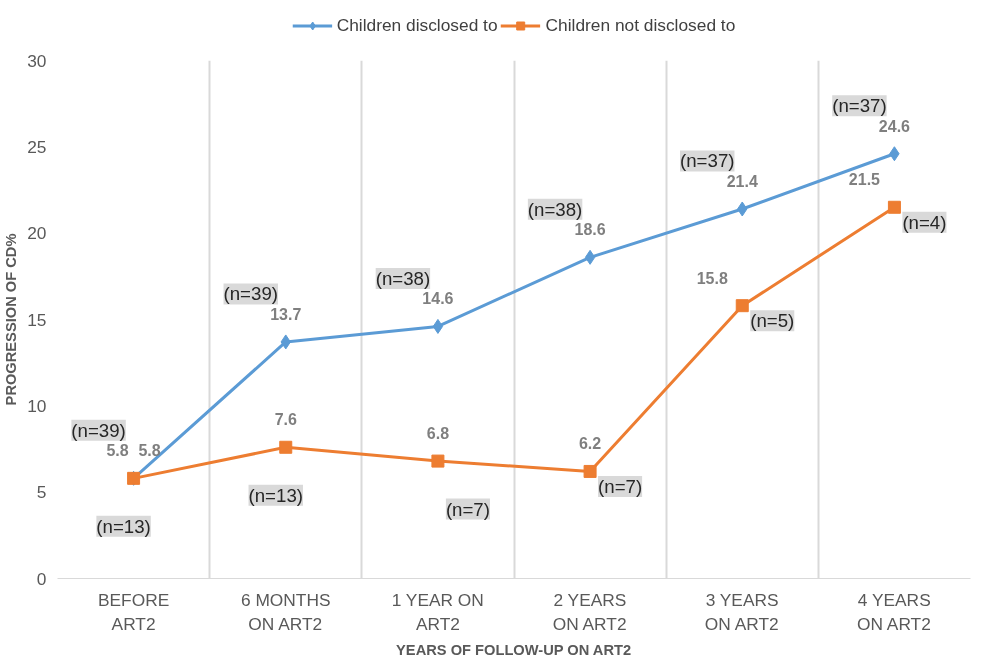 The width and height of the screenshot is (1003, 670). I want to click on data-label: 14.6, so click(438, 299).